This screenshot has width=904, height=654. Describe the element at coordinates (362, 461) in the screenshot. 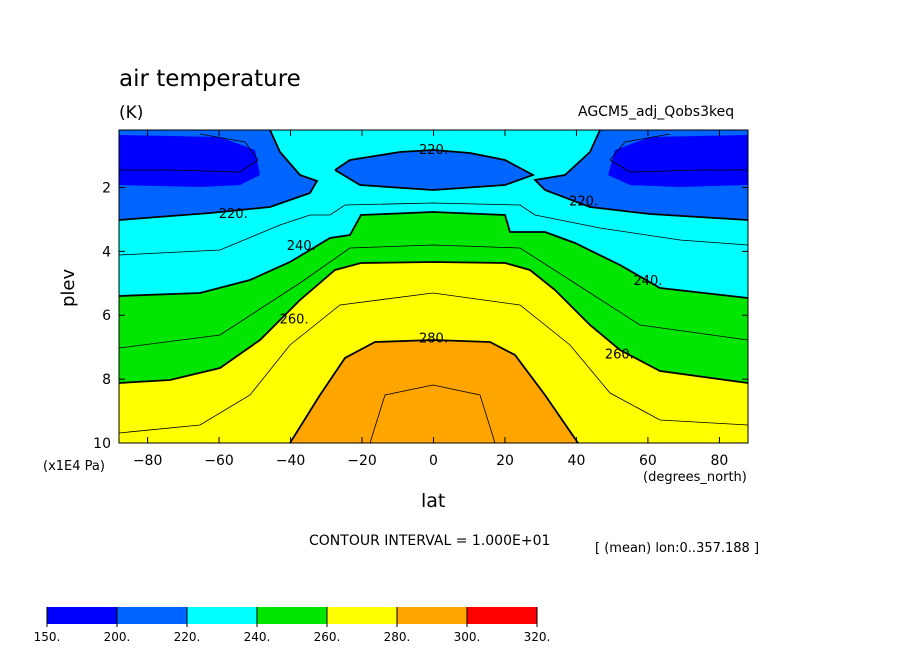

I see `x-tick-label: −20` at that location.